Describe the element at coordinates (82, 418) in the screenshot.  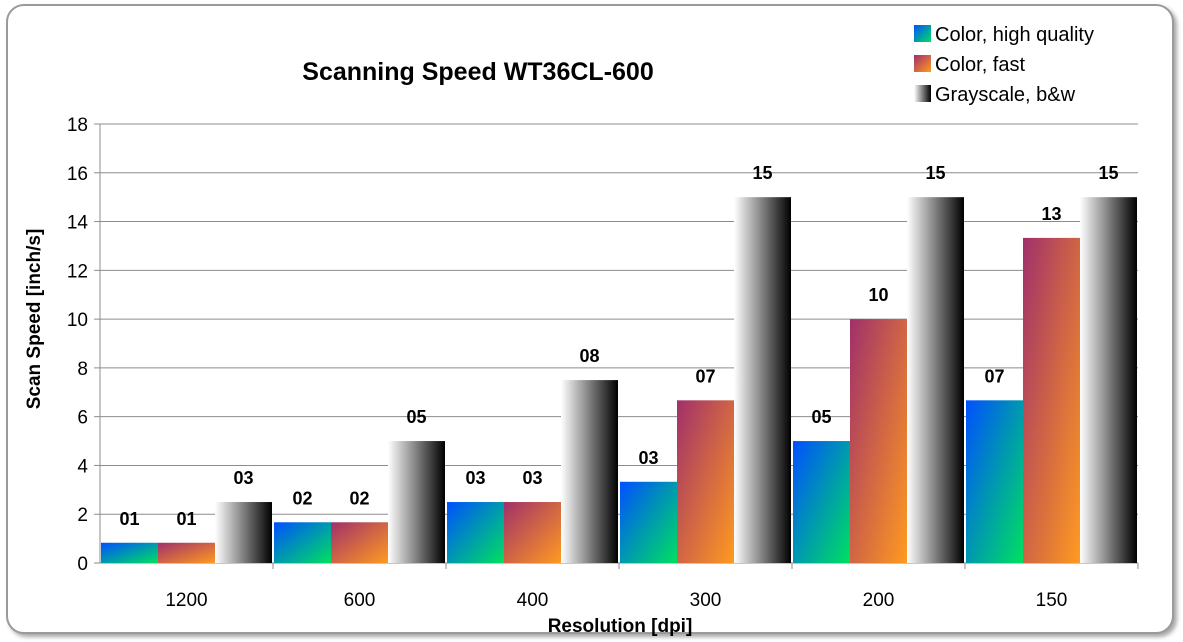
I see `y-tick-label: 6` at that location.